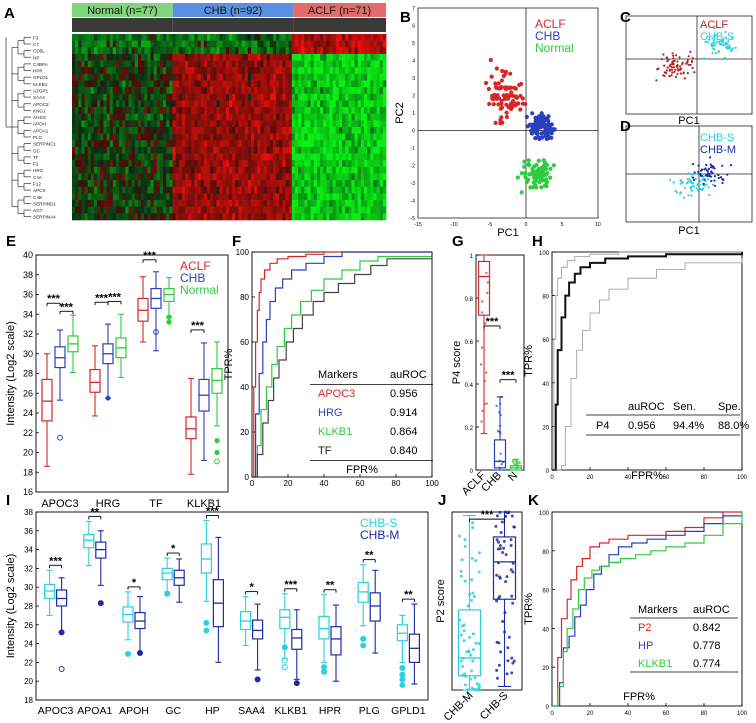  I want to click on auroc-value: 0.778, so click(707, 646).